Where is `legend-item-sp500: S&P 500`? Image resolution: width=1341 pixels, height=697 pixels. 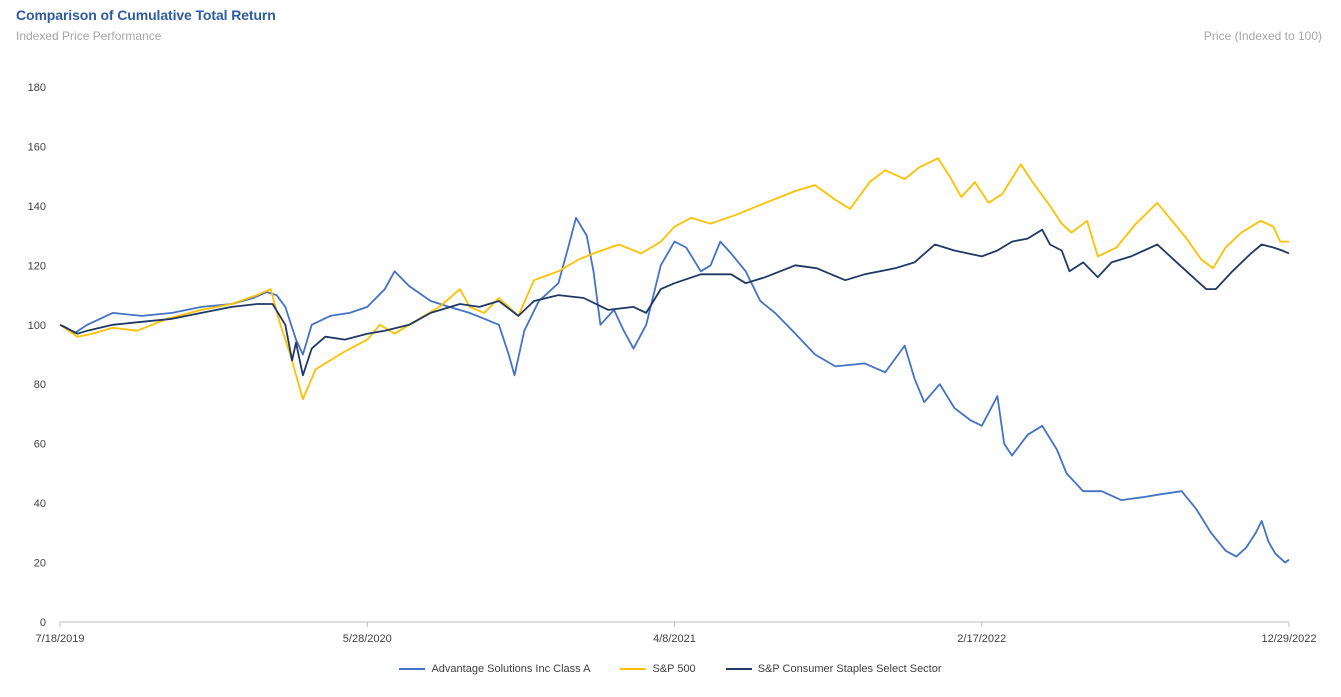
legend-item-sp500: S&P 500 is located at coordinates (658, 669).